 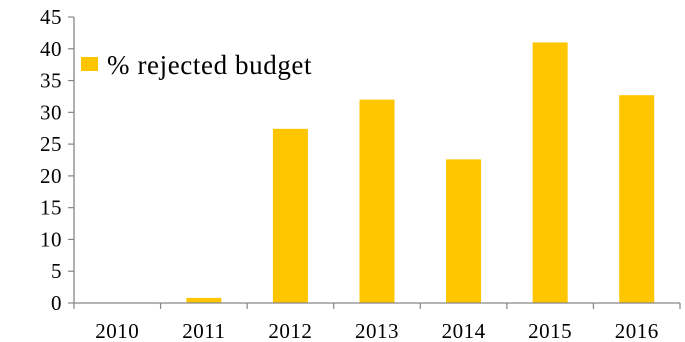 What do you see at coordinates (51, 112) in the screenshot?
I see `y-tick-label: 30` at bounding box center [51, 112].